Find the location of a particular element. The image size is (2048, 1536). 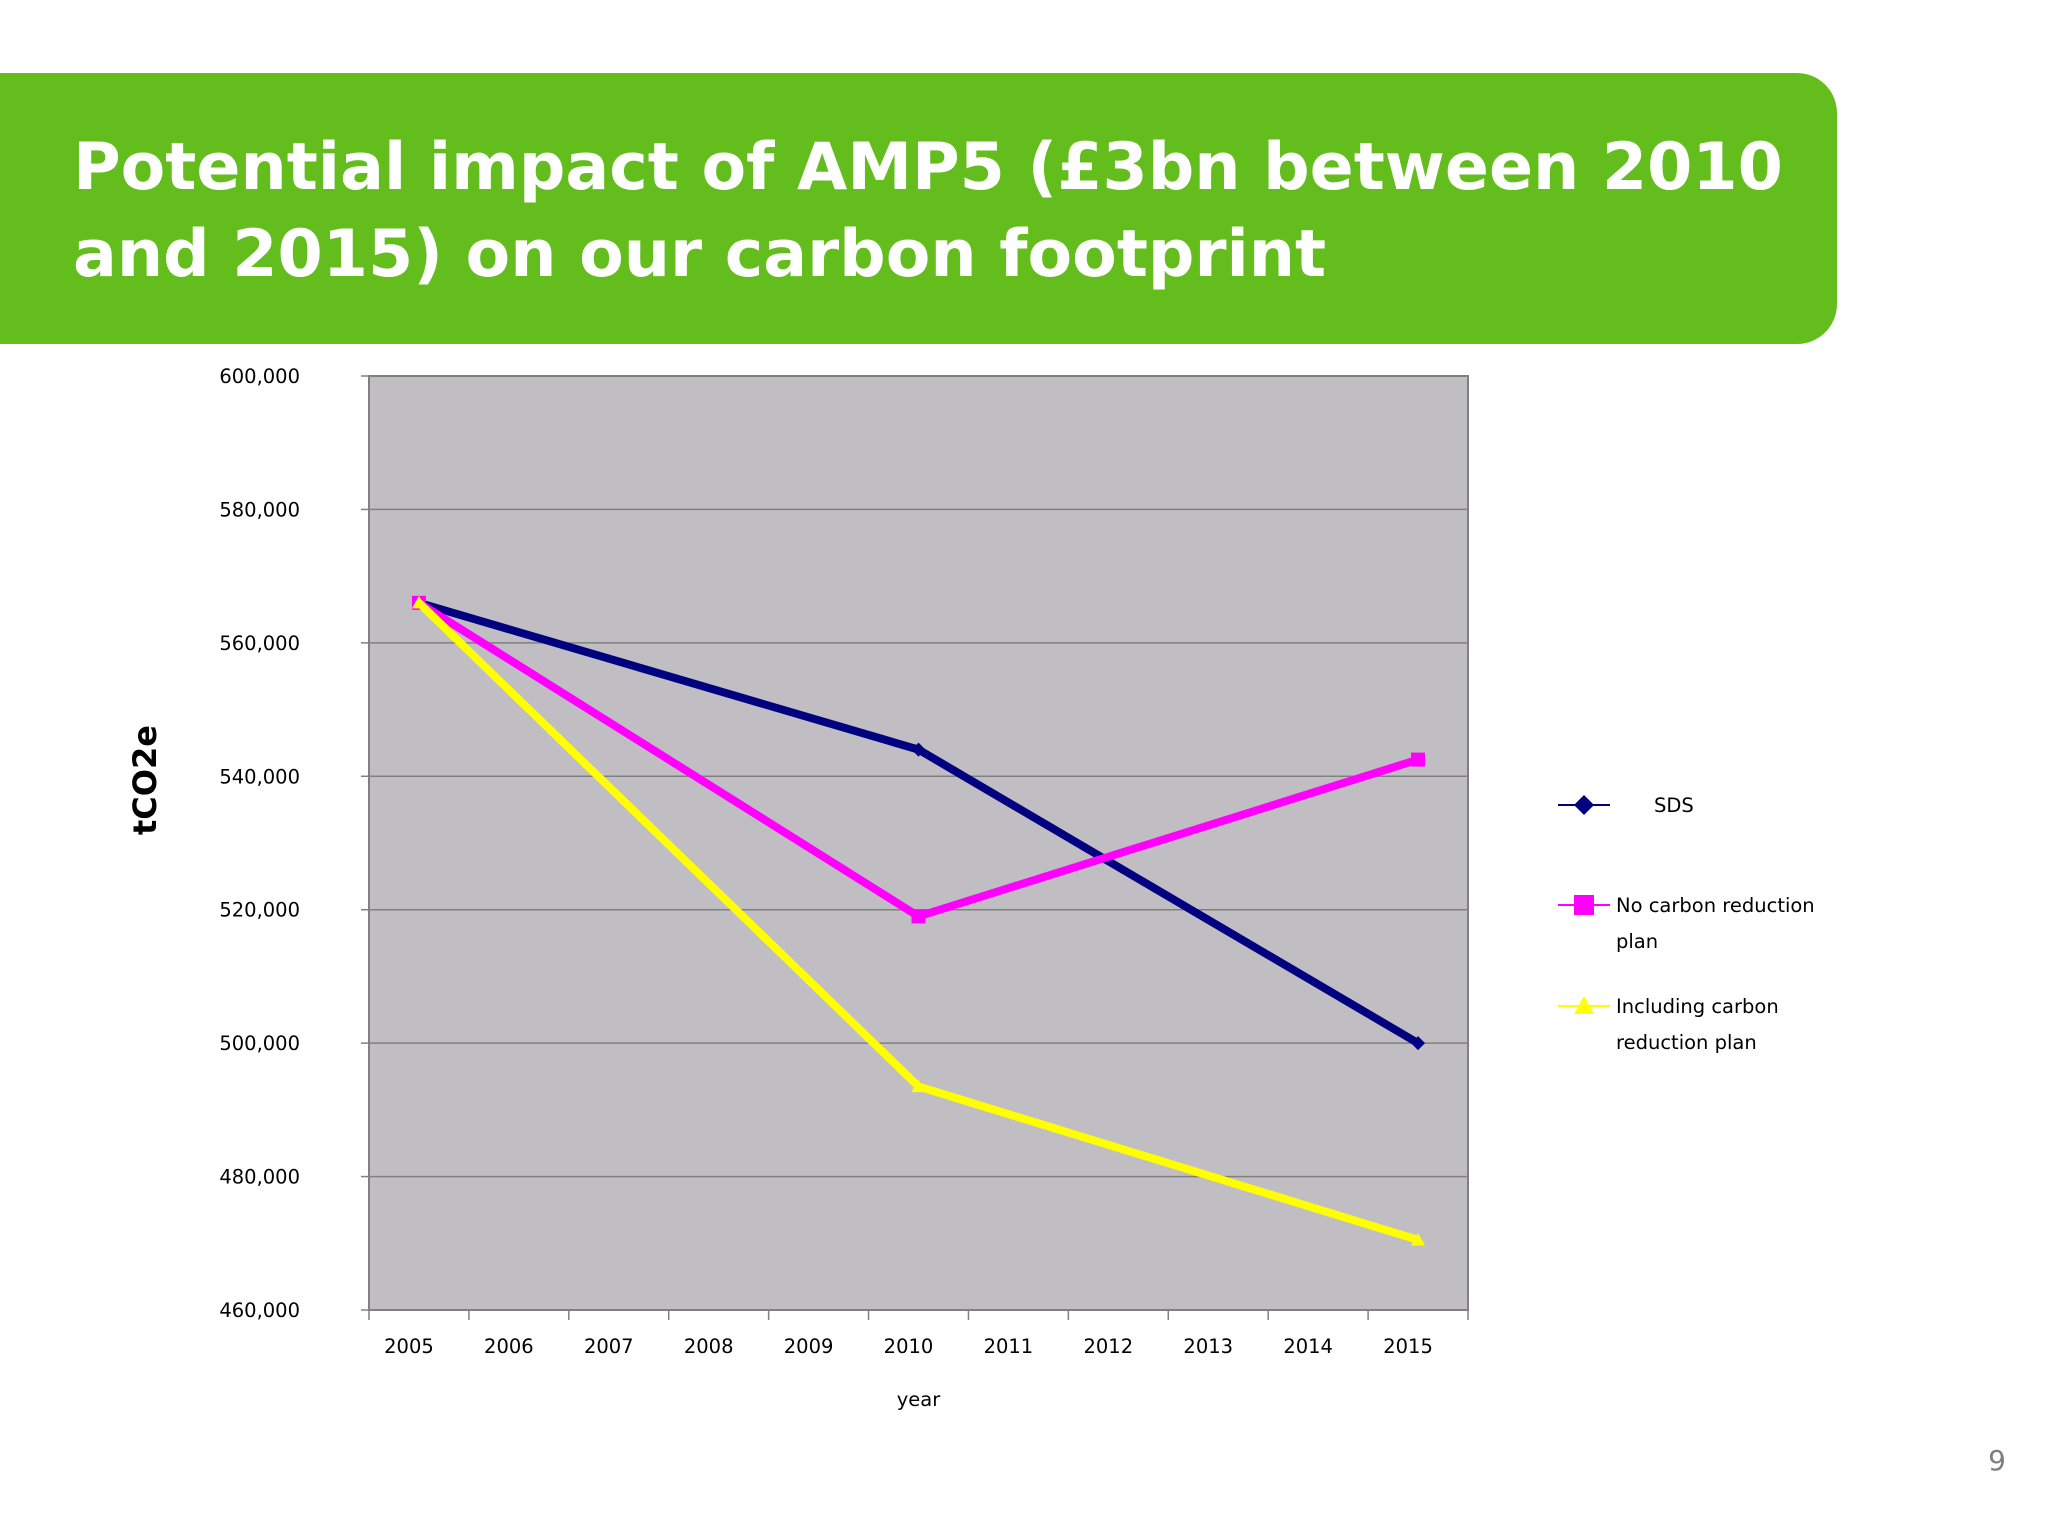

x-tick-label: 2015 is located at coordinates (1408, 1346).